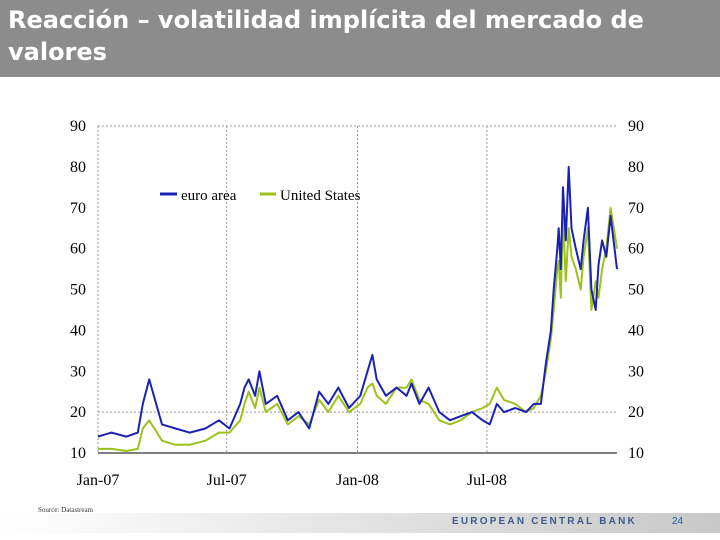  Describe the element at coordinates (78, 290) in the screenshot. I see `y-tick-label-left: 50` at that location.